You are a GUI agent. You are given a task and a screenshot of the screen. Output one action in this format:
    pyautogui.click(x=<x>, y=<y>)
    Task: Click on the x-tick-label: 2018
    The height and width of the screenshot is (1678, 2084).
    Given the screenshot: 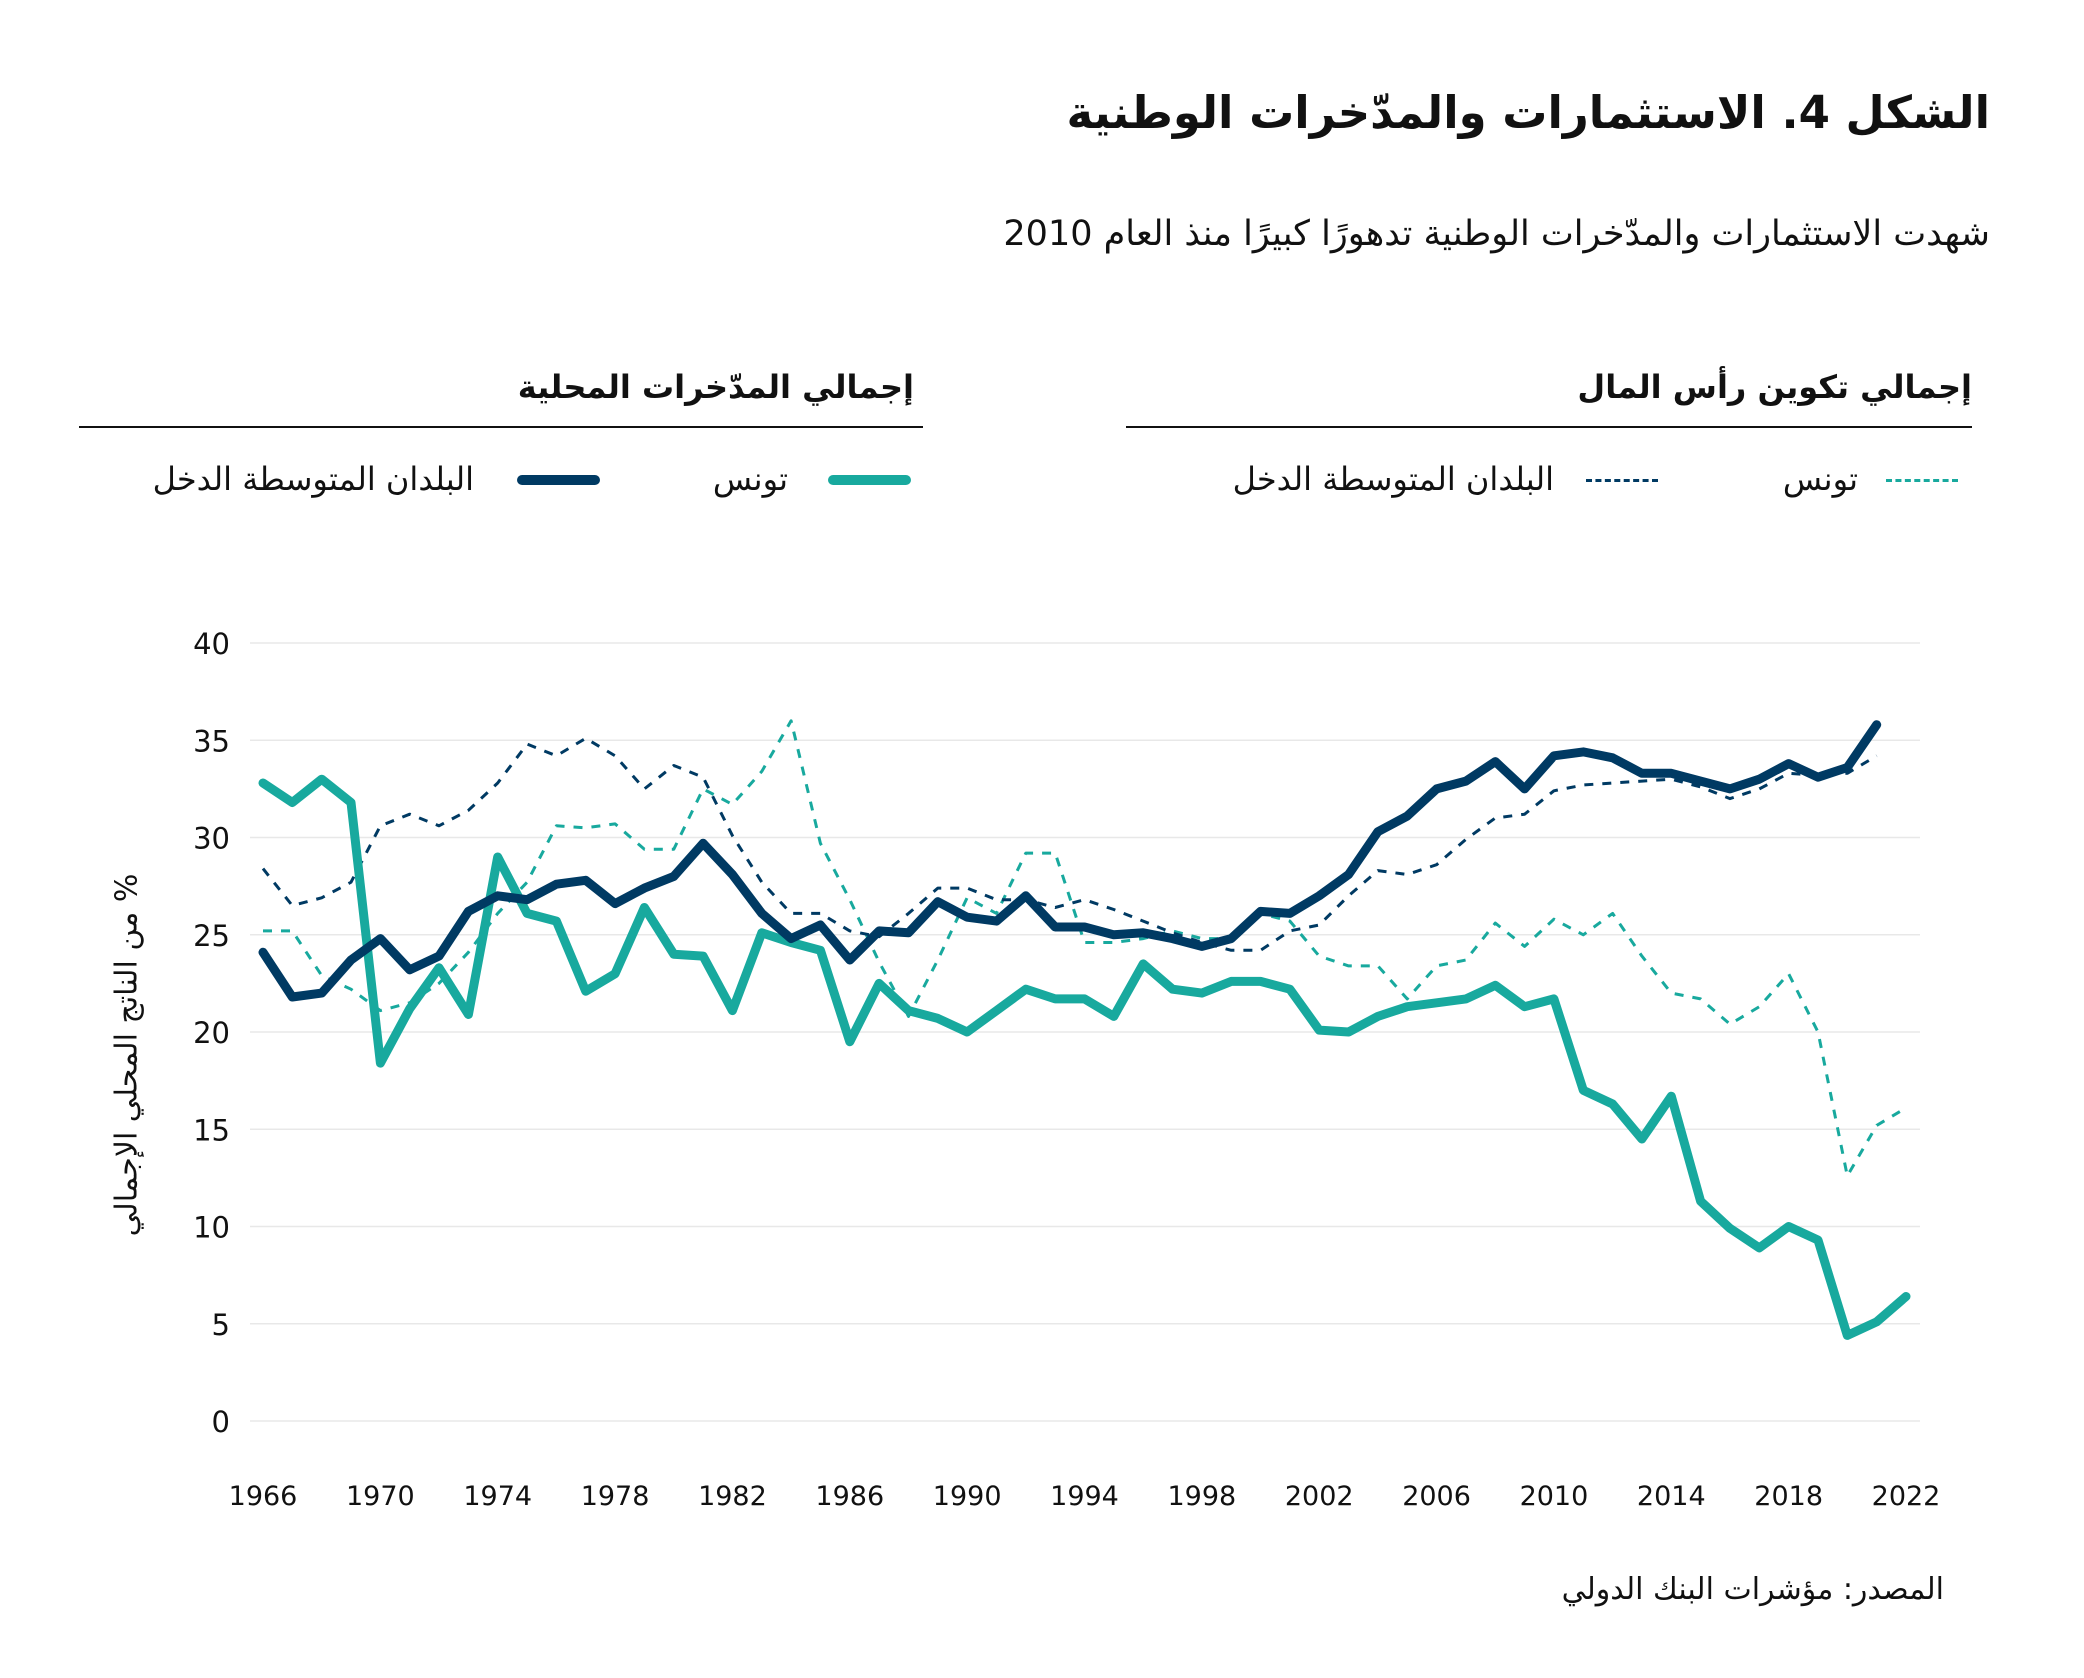 What is the action you would take?
    pyautogui.click(x=1788, y=1496)
    